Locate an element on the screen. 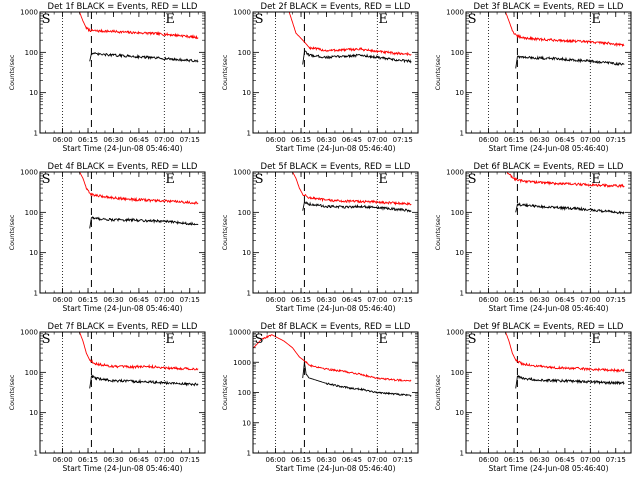 This screenshot has height=485, width=640. y-tick-label: 10000 is located at coordinates (240, 333).